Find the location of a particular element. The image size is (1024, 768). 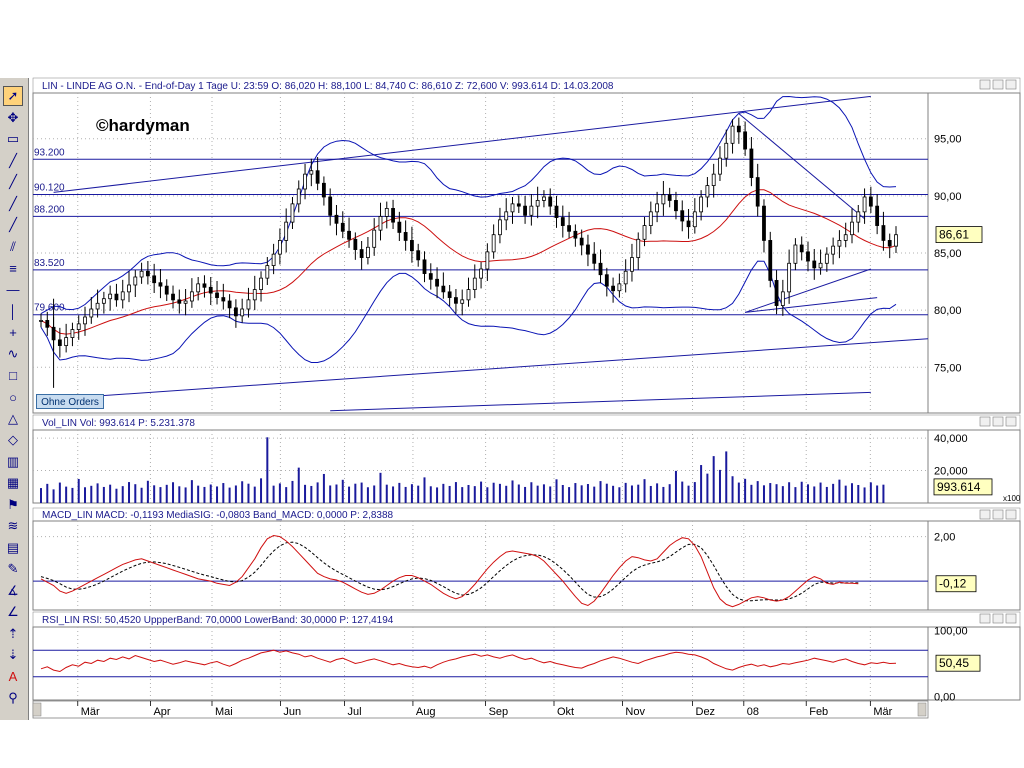

crosshair-icon: ✥ is located at coordinates (13, 117).